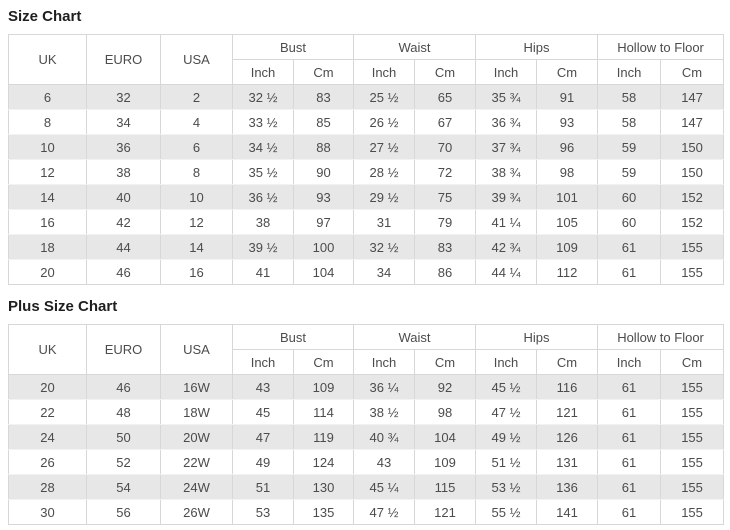  What do you see at coordinates (506, 437) in the screenshot?
I see `table-cell: 49 ½` at bounding box center [506, 437].